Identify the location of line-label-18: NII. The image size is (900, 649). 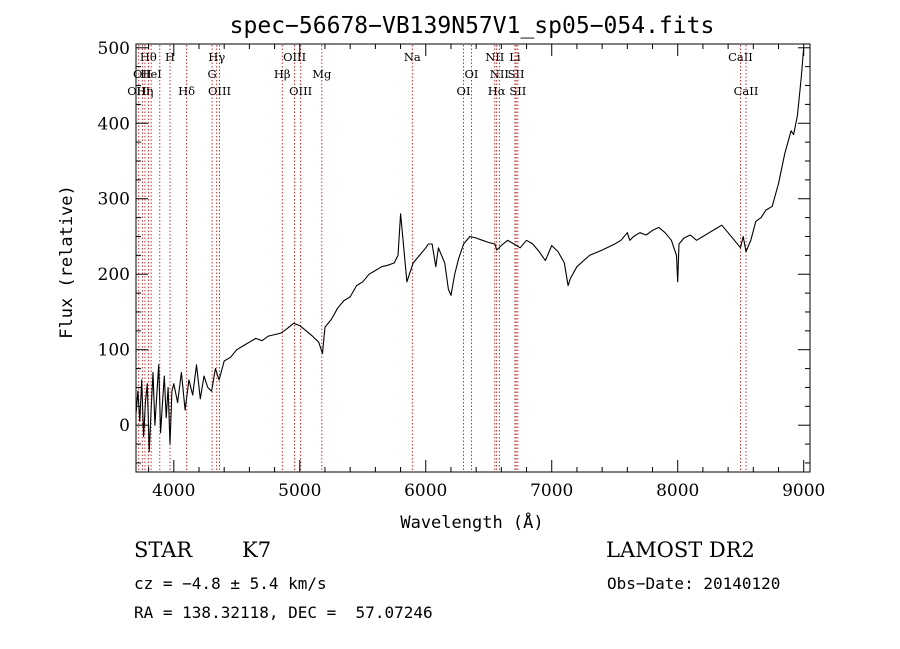
(494, 57).